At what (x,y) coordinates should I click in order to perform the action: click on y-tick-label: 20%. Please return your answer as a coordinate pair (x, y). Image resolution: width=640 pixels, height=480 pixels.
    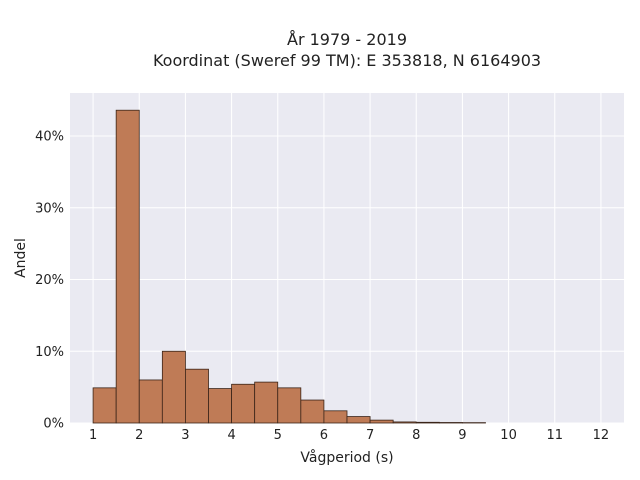
    Looking at the image, I should click on (49, 280).